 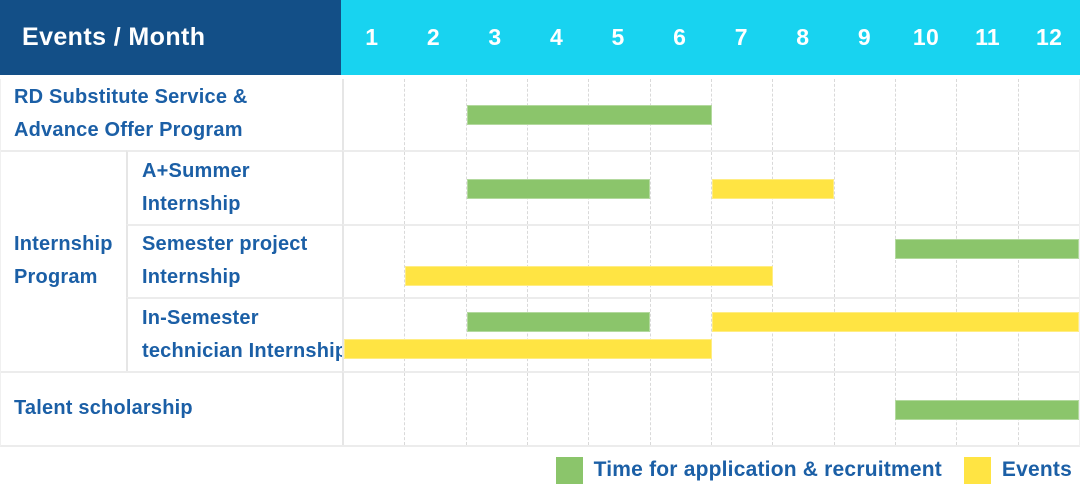 I want to click on legend-swatch-yellow, so click(x=977, y=470).